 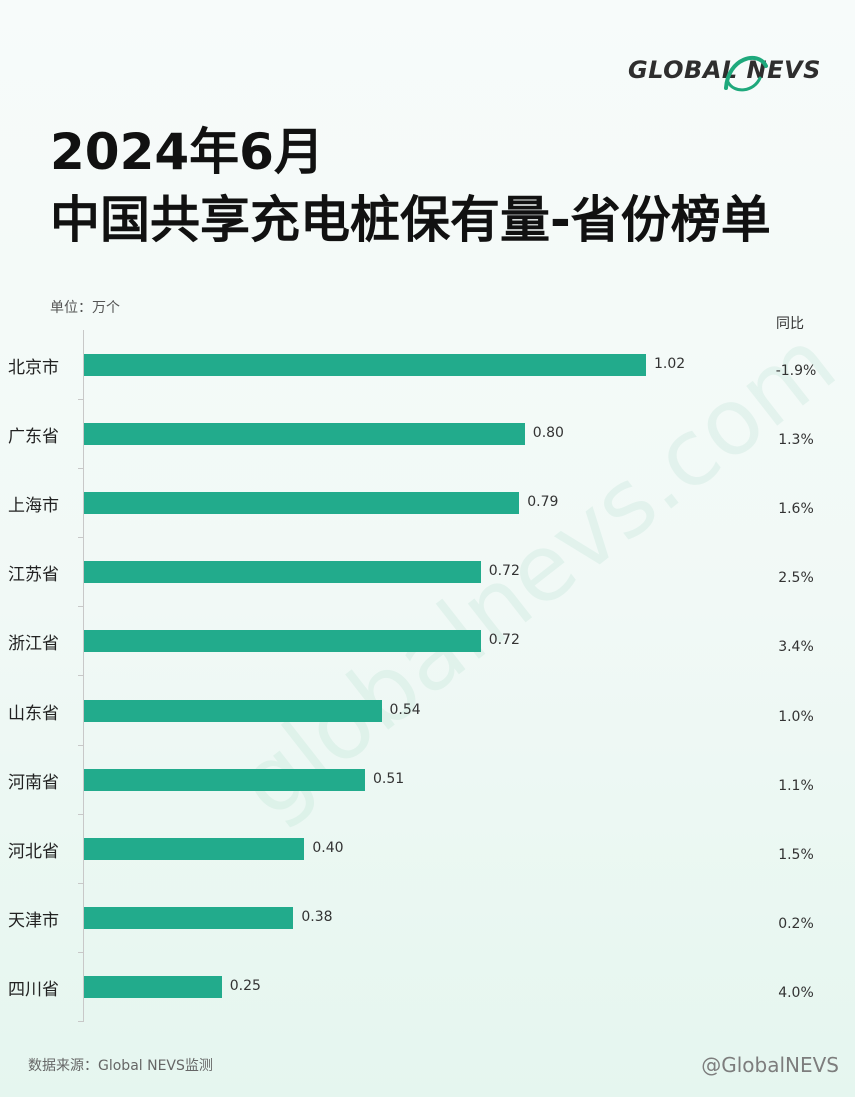 I want to click on category-label: 广东省, so click(x=33, y=437).